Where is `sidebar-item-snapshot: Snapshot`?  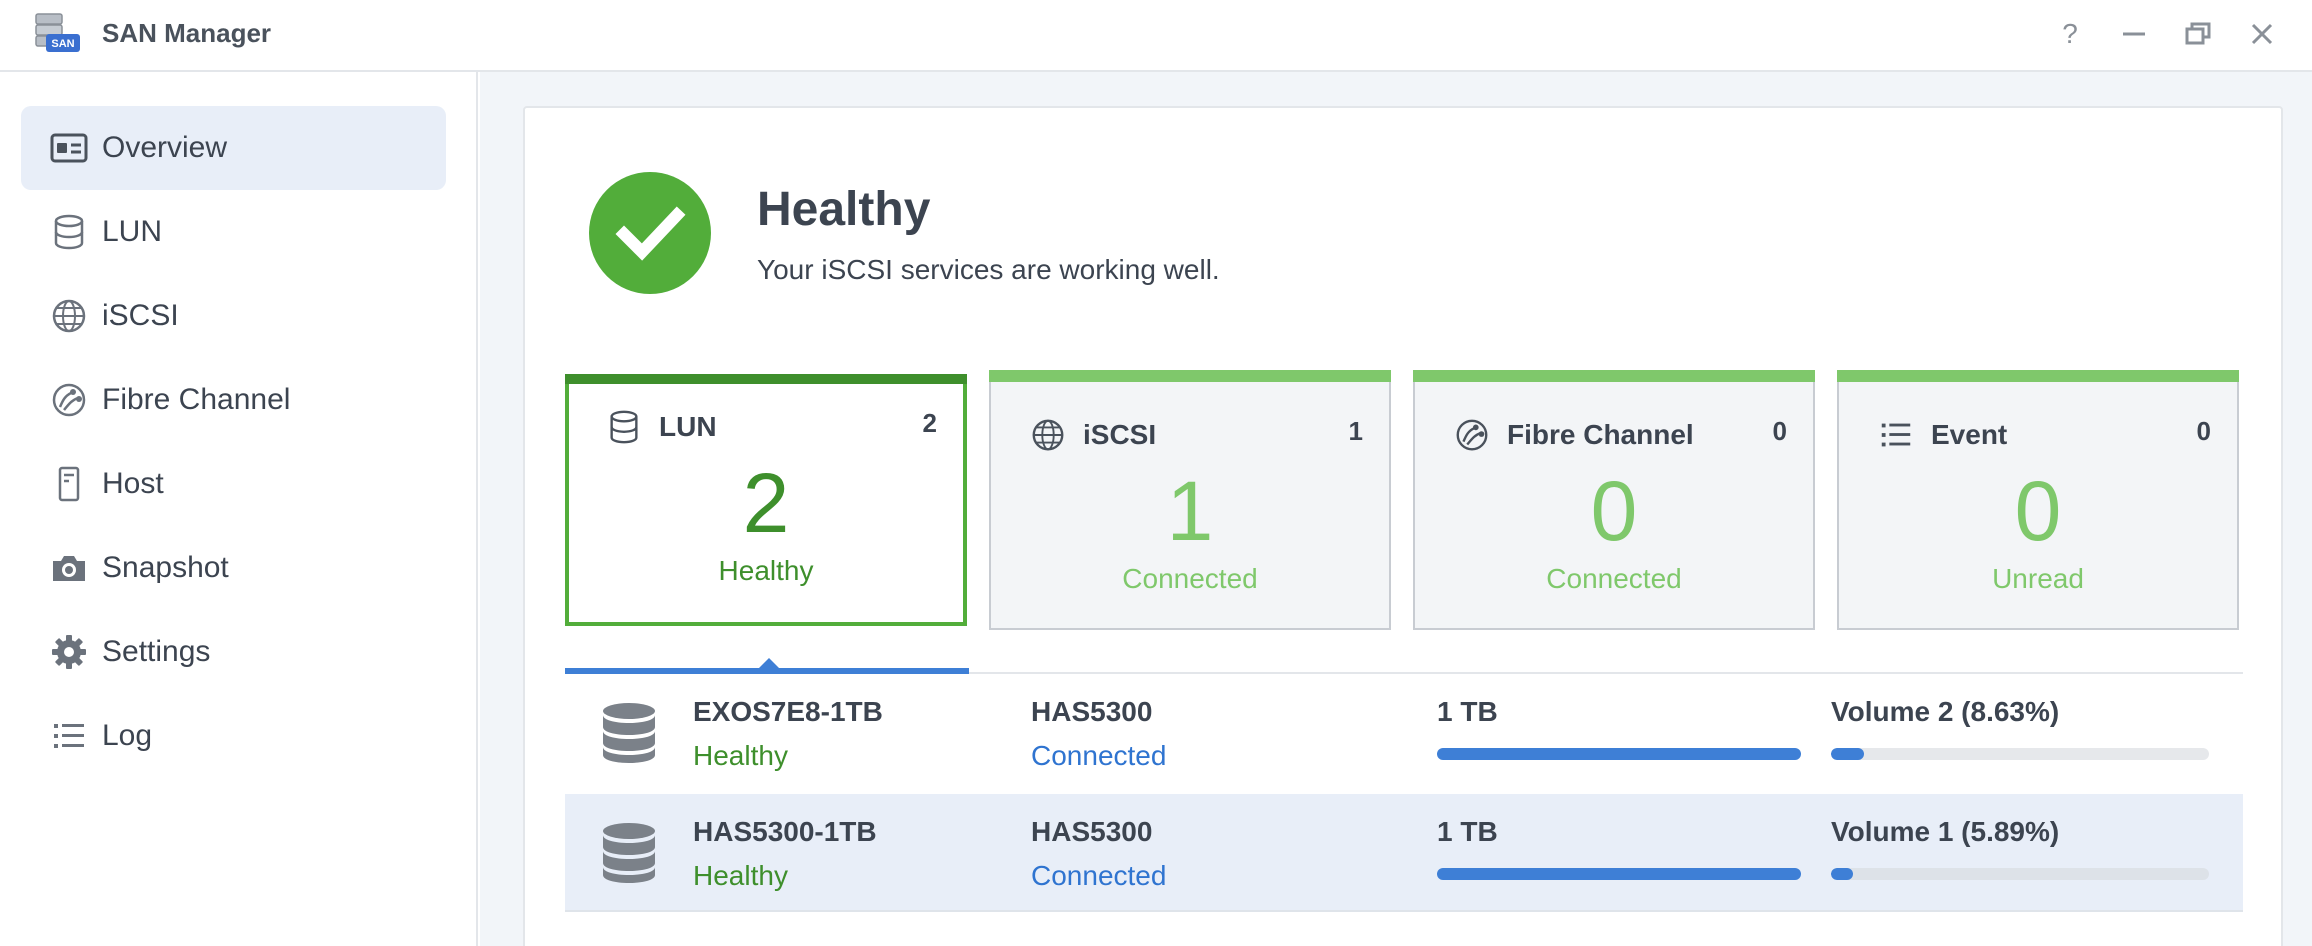
sidebar-item-snapshot: Snapshot is located at coordinates (233, 568).